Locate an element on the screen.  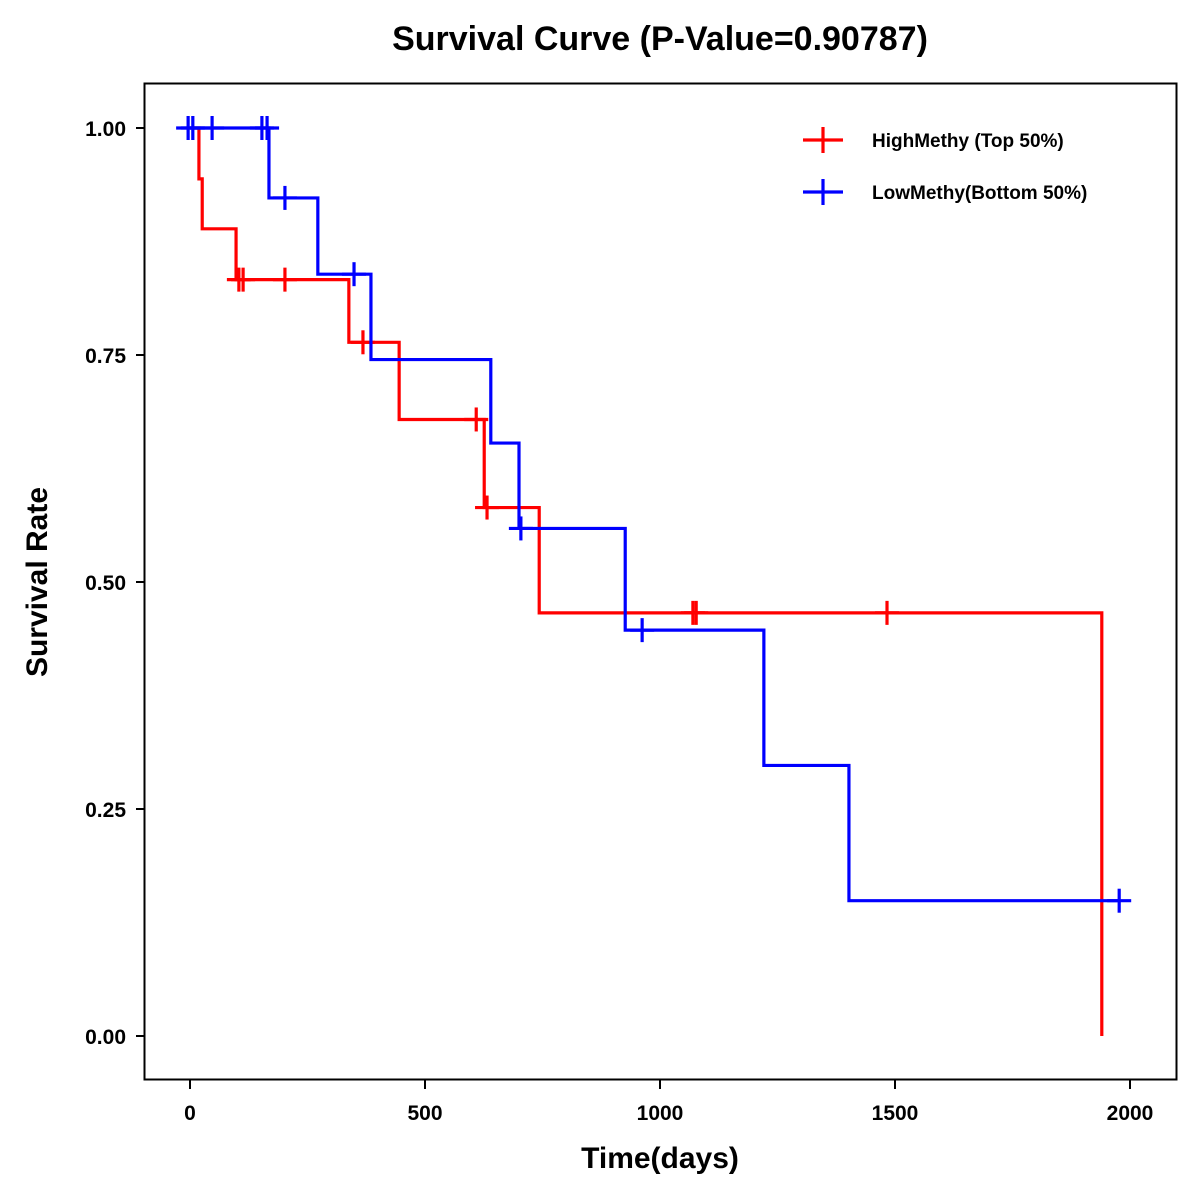
legend-item: HighMethy (Top 50%) is located at coordinates (933, 140).